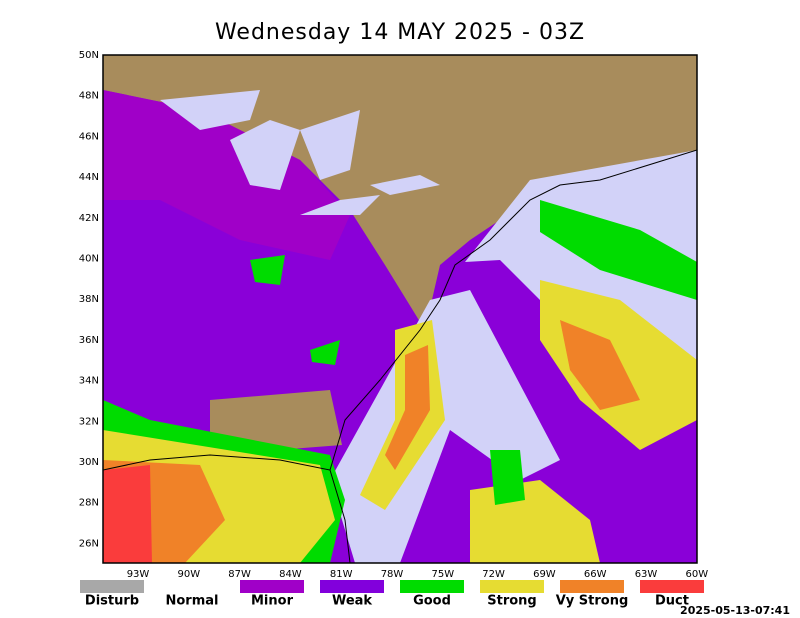  Describe the element at coordinates (188, 574) in the screenshot. I see `lon-label: 90W` at that location.